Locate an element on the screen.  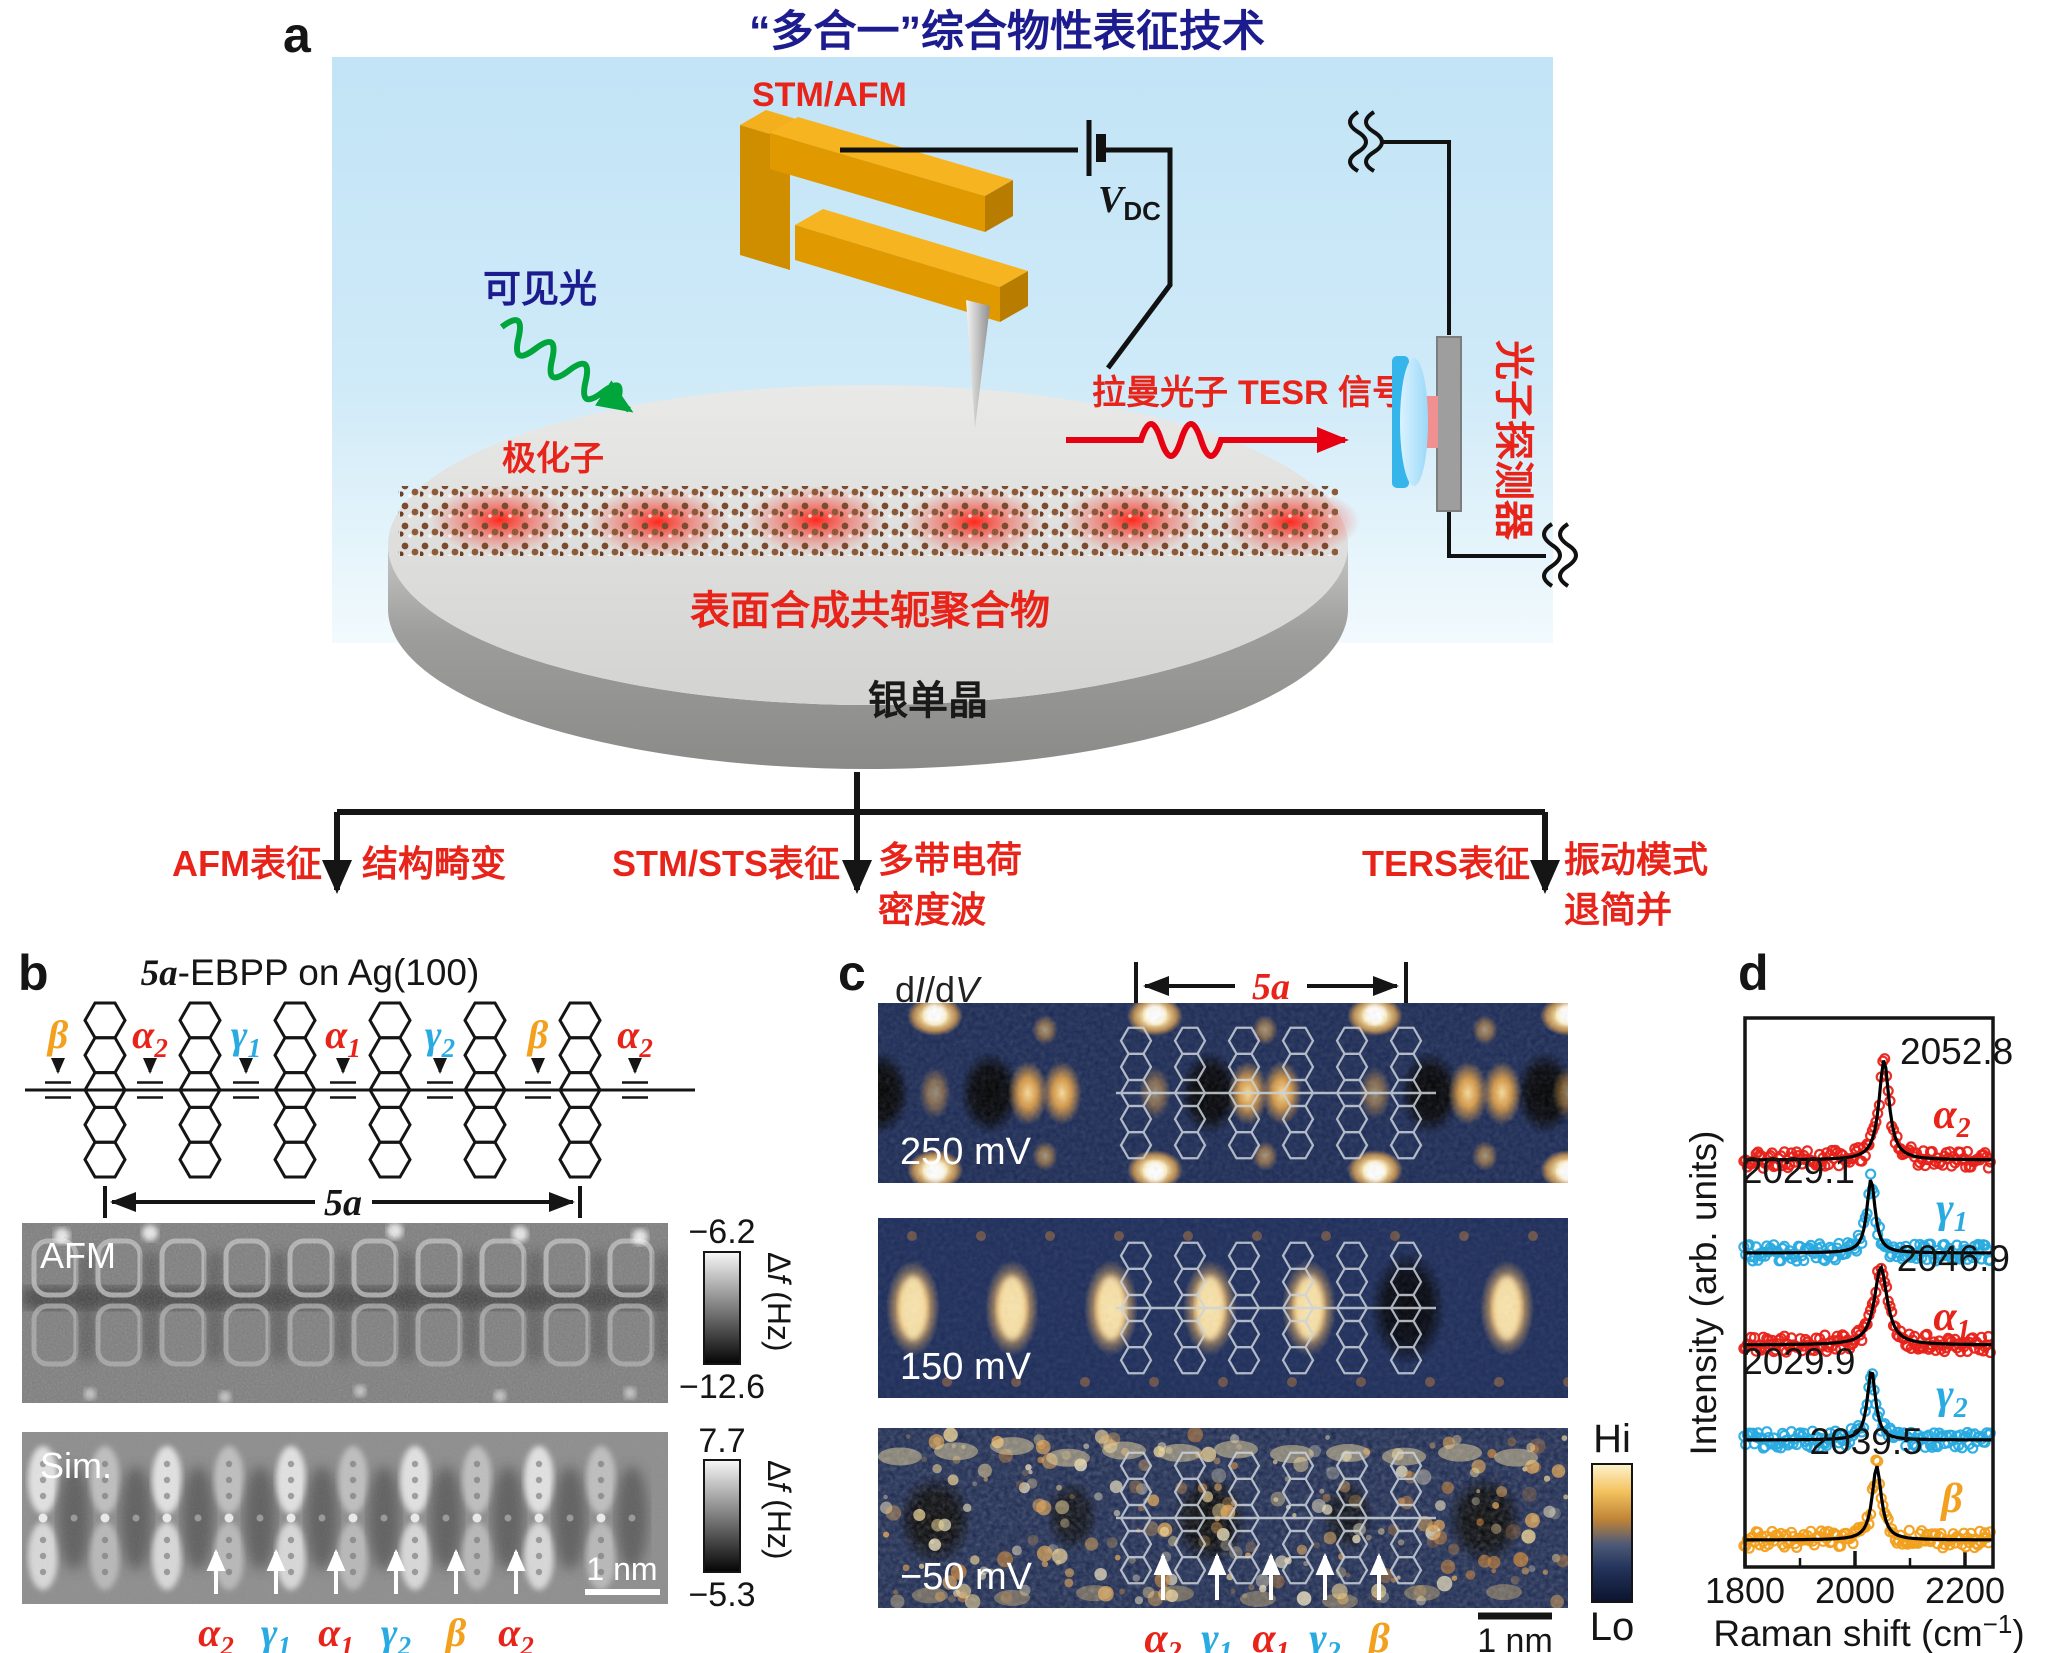
fiber-coupler is located at coordinates (1432, 422).